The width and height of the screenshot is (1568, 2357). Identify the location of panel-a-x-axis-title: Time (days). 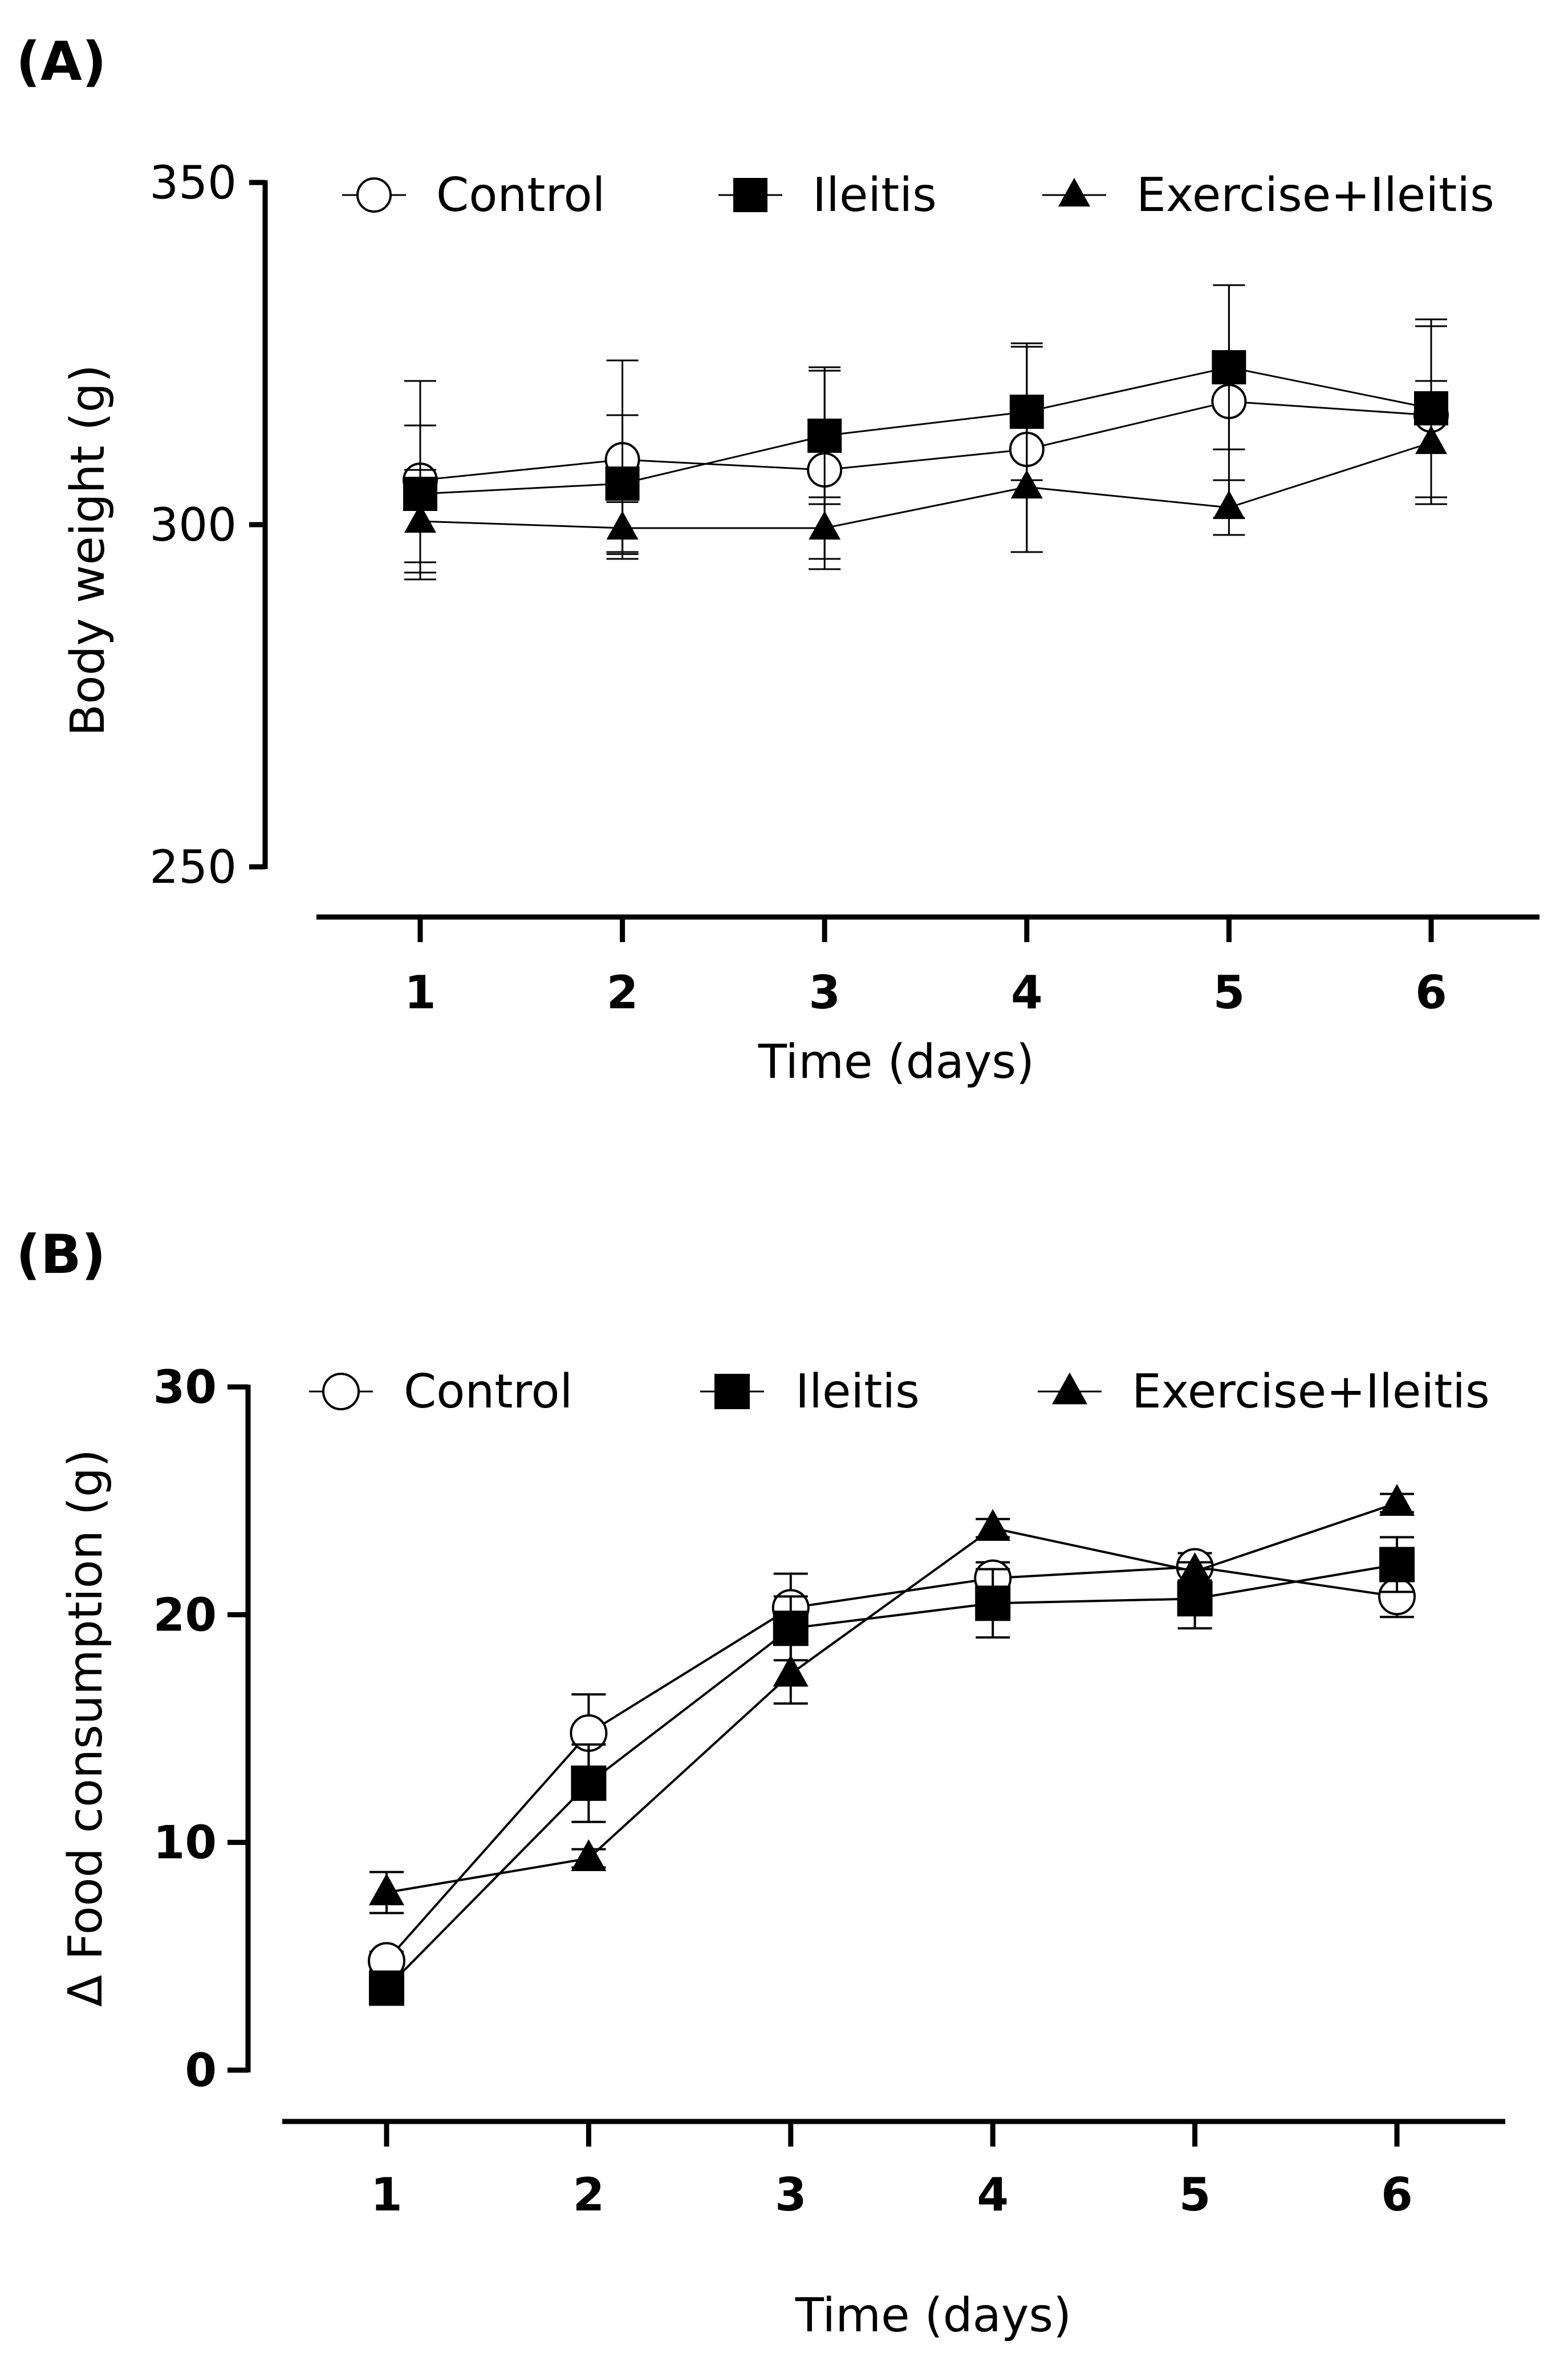
(896, 1062).